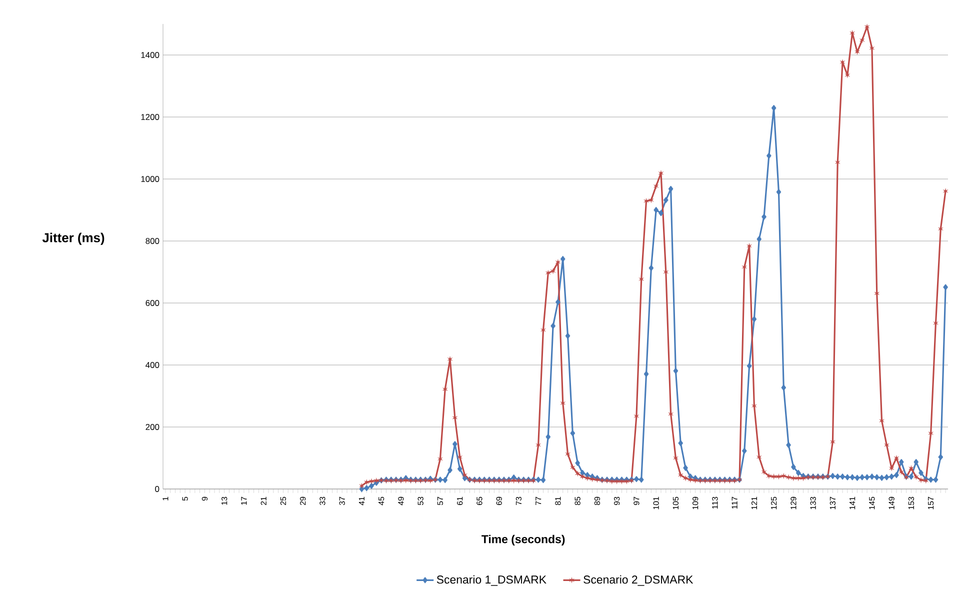  Describe the element at coordinates (639, 580) in the screenshot. I see `legend-label: Scenario 2_DSMARK` at that location.